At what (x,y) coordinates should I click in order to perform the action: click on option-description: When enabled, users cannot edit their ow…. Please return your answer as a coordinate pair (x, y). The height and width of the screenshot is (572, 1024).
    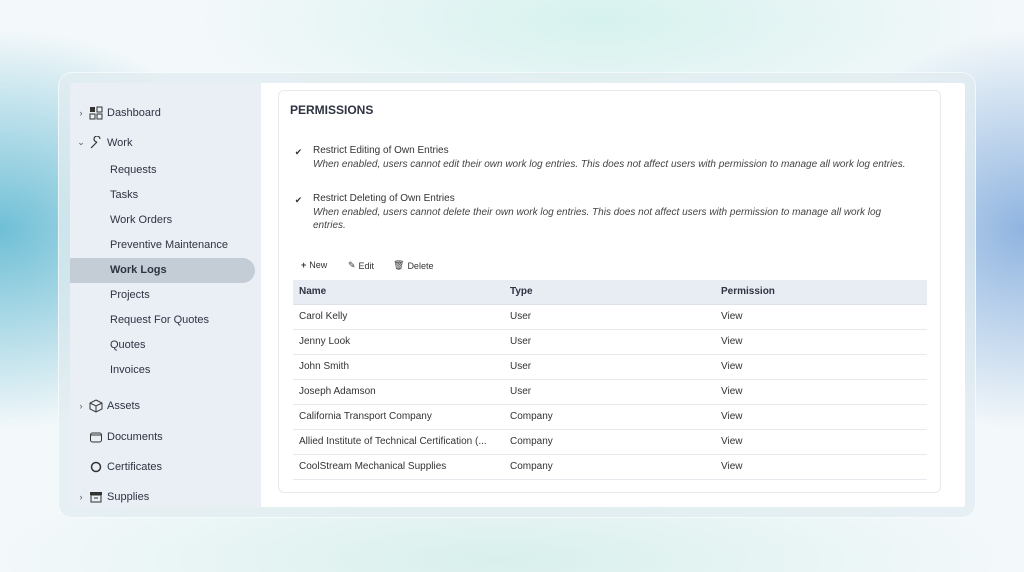
    Looking at the image, I should click on (609, 164).